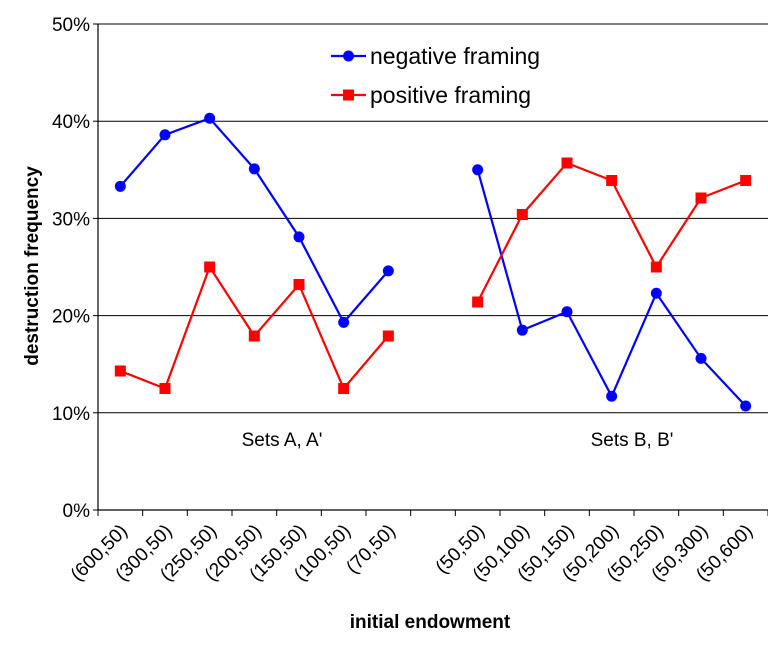  I want to click on y-tick-label: 50%, so click(71, 25).